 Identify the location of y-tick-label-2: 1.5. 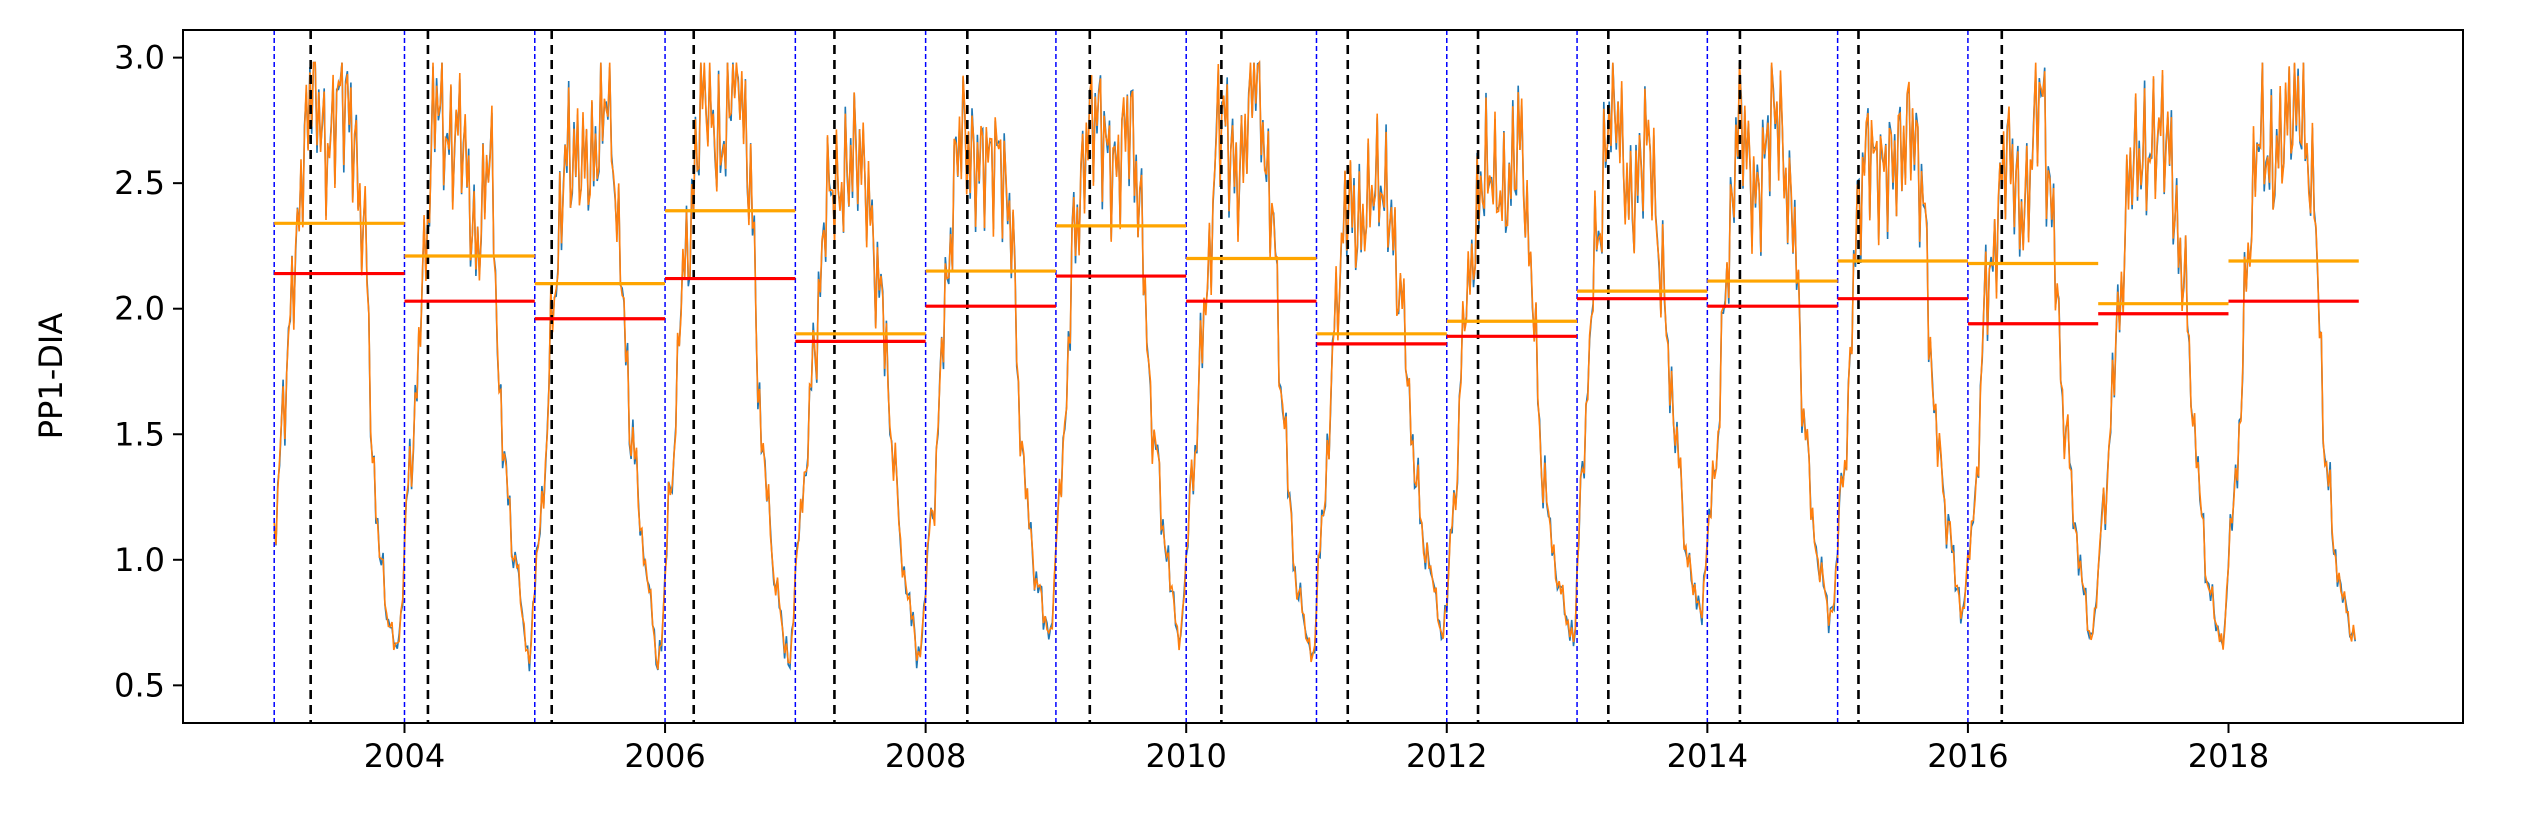
(139, 434).